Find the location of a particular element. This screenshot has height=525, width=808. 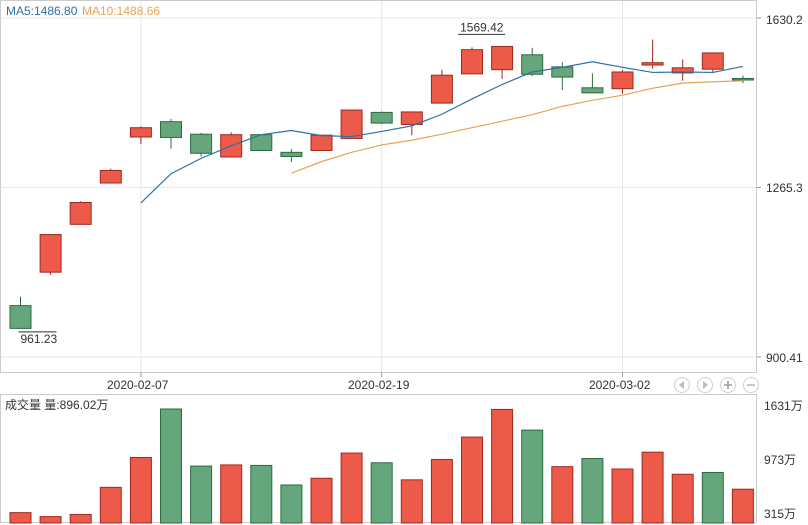

scroll-right-button is located at coordinates (705, 385).